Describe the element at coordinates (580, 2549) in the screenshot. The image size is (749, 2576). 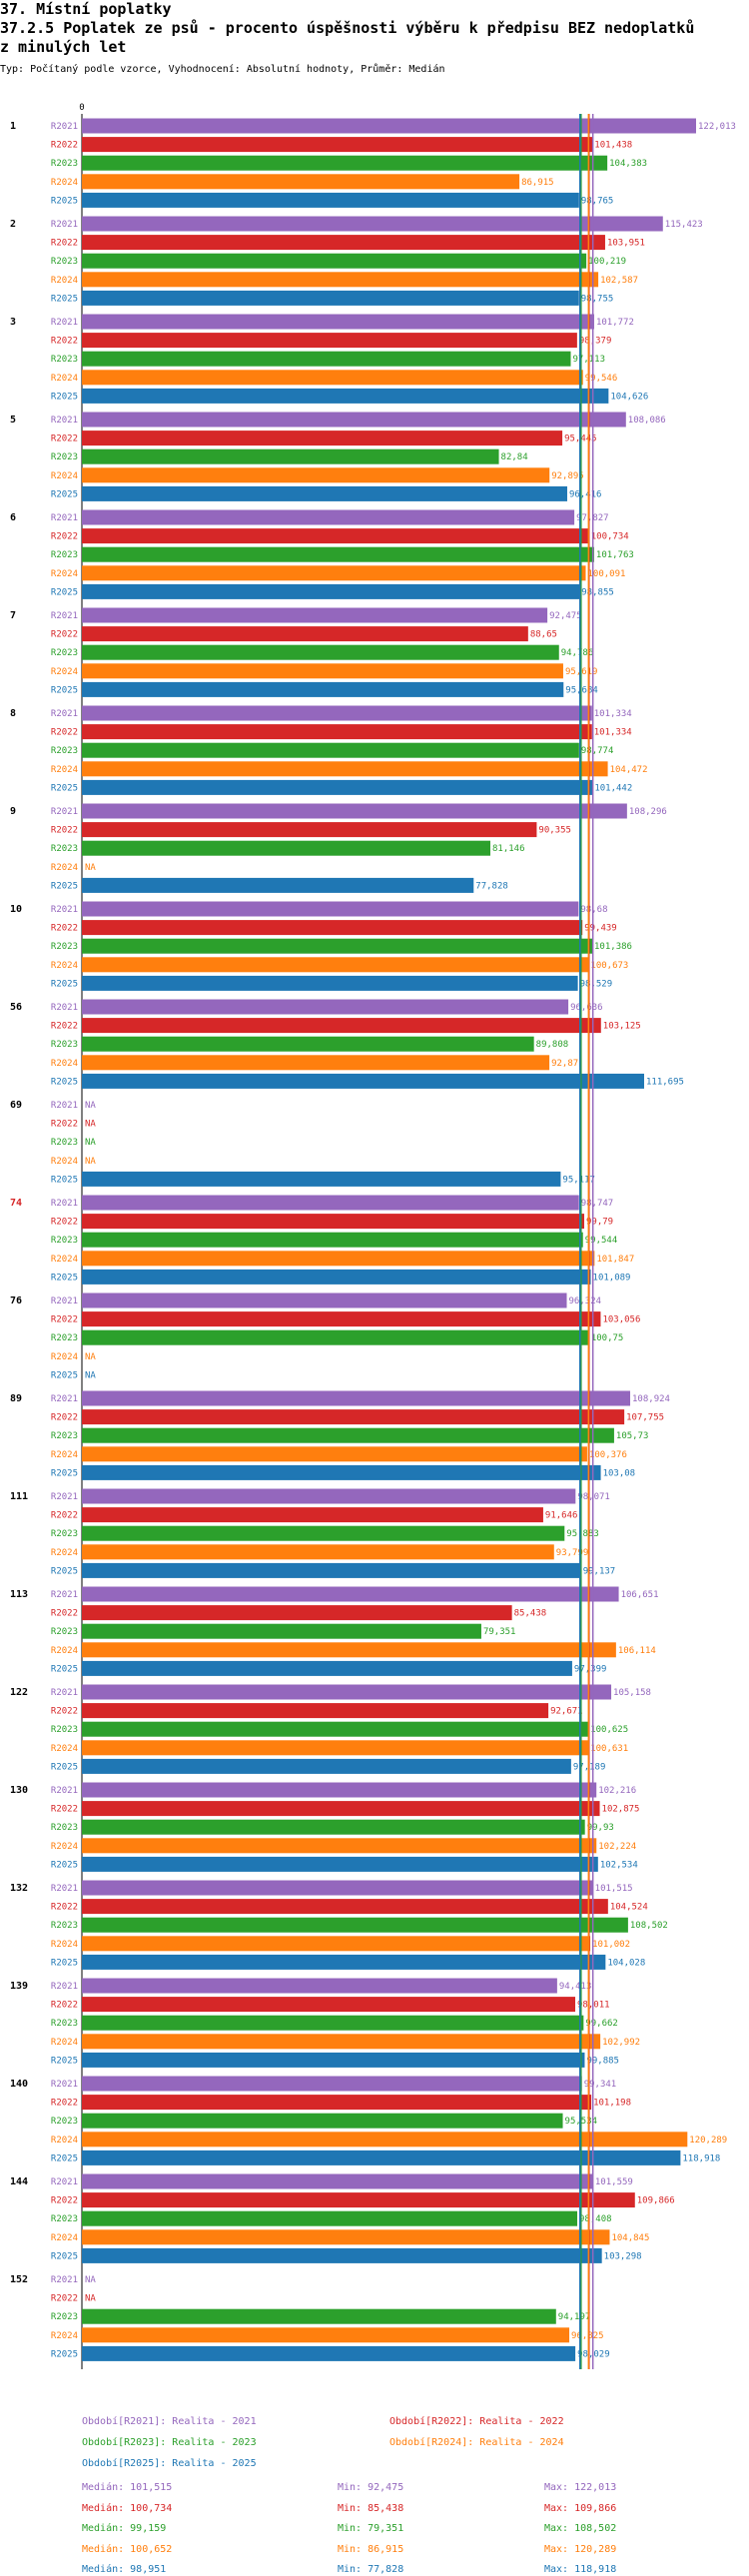
I see `stat-max: Max: 120,289` at that location.